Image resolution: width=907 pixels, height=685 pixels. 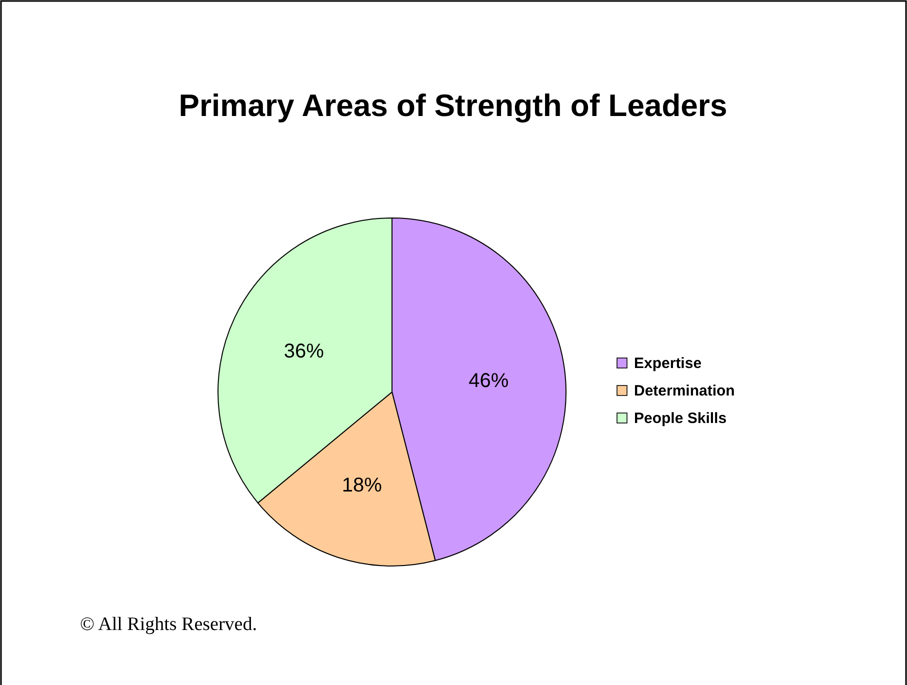 I want to click on text: © All Rights Reserved., so click(x=168, y=624).